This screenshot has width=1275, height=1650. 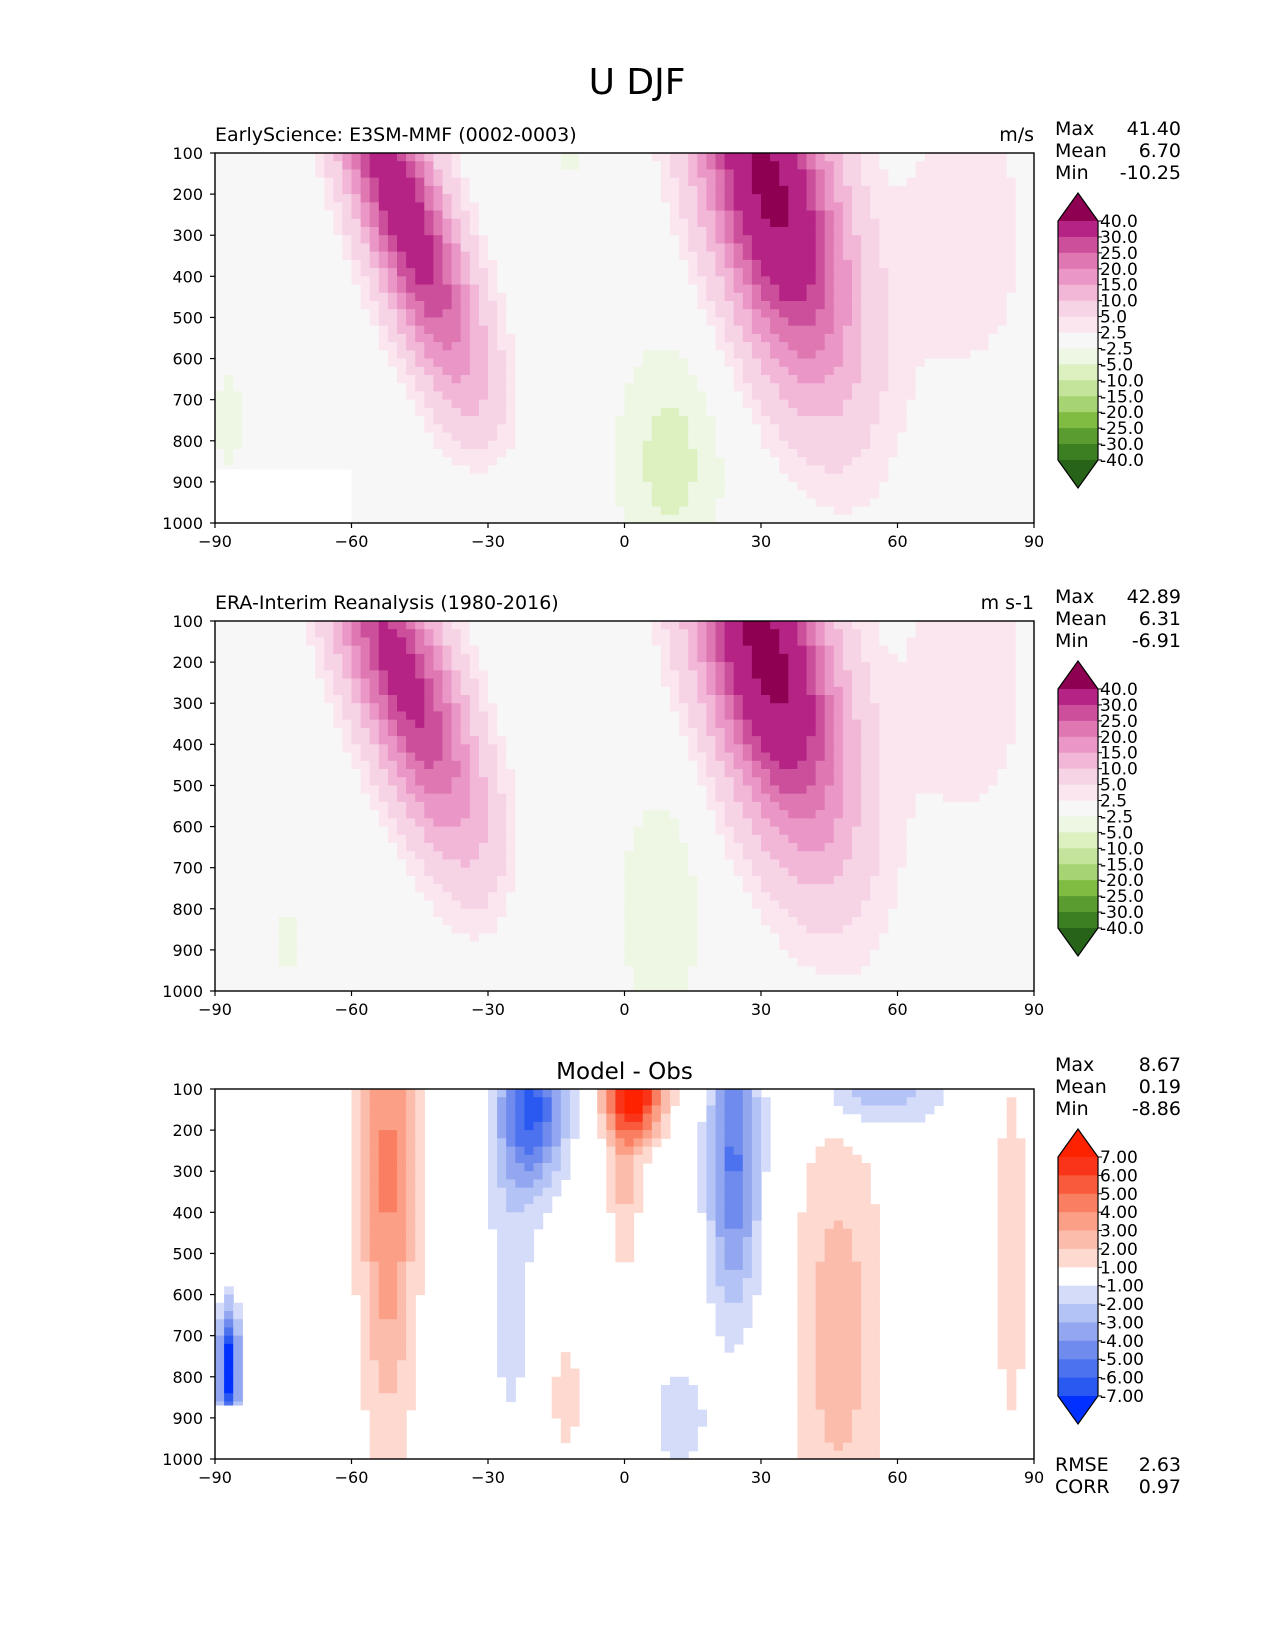 I want to click on colorbar-bin, so click(x=1078, y=340).